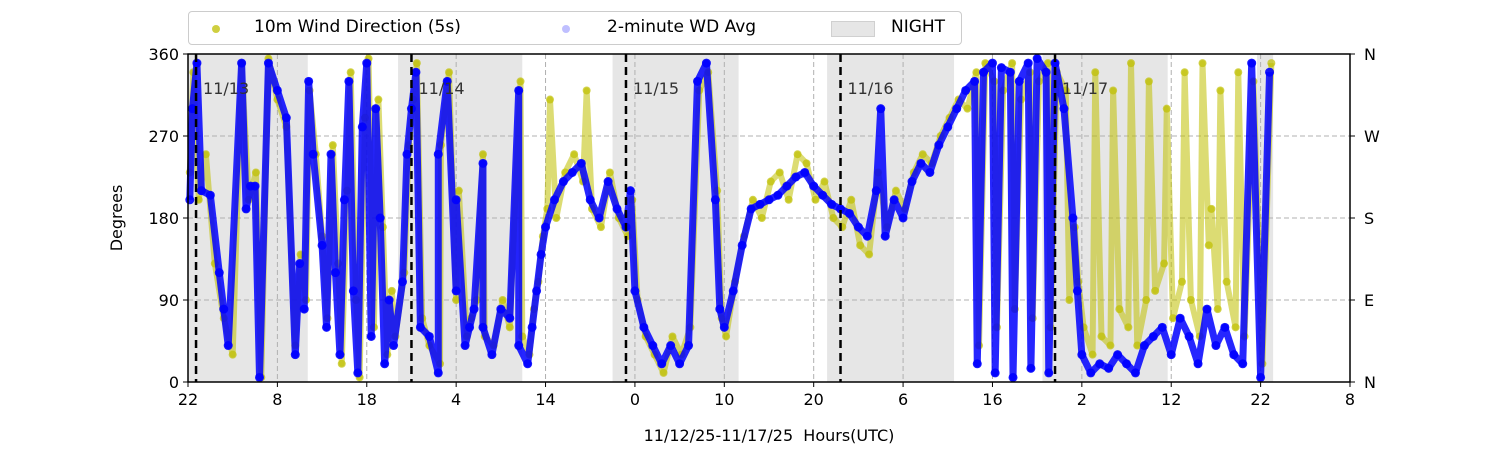  I want to click on day-marker-label: 11/15, so click(656, 88).